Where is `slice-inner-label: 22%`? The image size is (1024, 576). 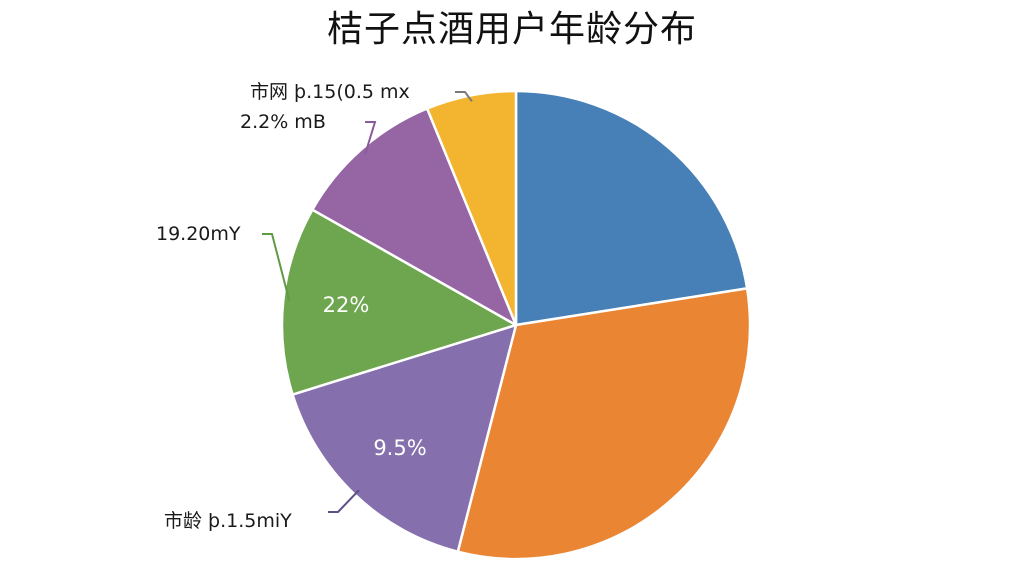 slice-inner-label: 22% is located at coordinates (346, 305).